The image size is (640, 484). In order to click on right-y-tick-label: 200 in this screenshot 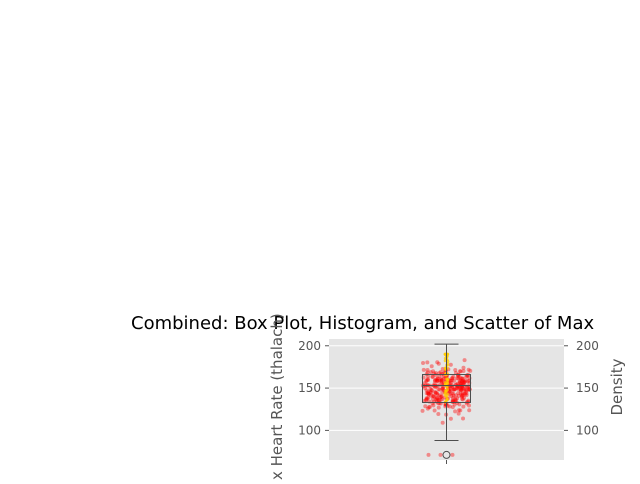, I will do `click(587, 346)`.